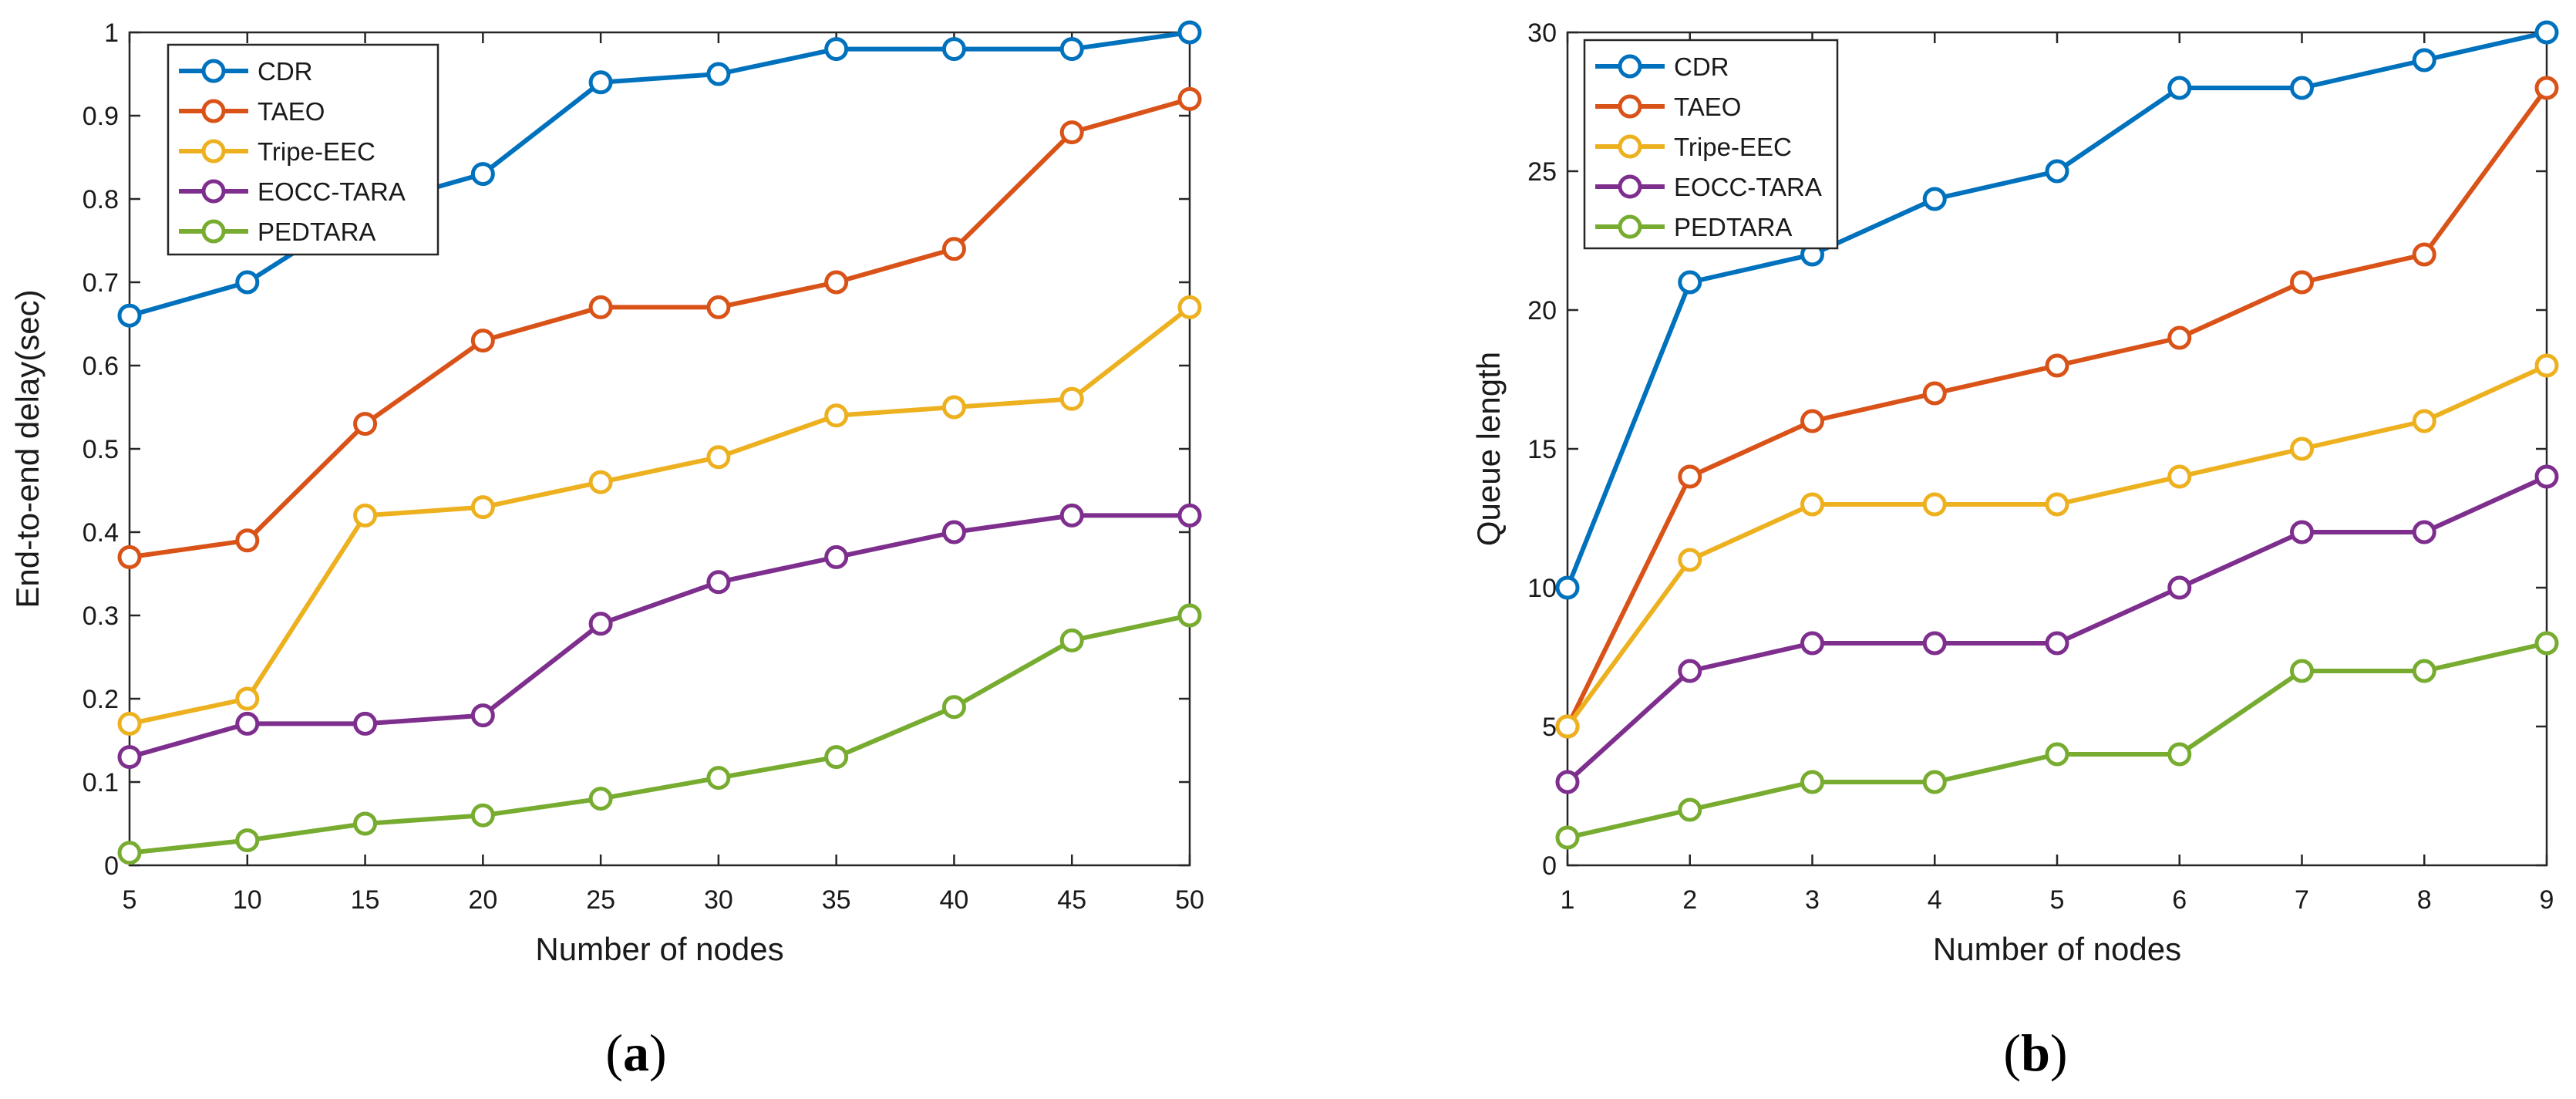 The image size is (2576, 1099). What do you see at coordinates (659, 949) in the screenshot?
I see `x-axis-label: Number of nodes` at bounding box center [659, 949].